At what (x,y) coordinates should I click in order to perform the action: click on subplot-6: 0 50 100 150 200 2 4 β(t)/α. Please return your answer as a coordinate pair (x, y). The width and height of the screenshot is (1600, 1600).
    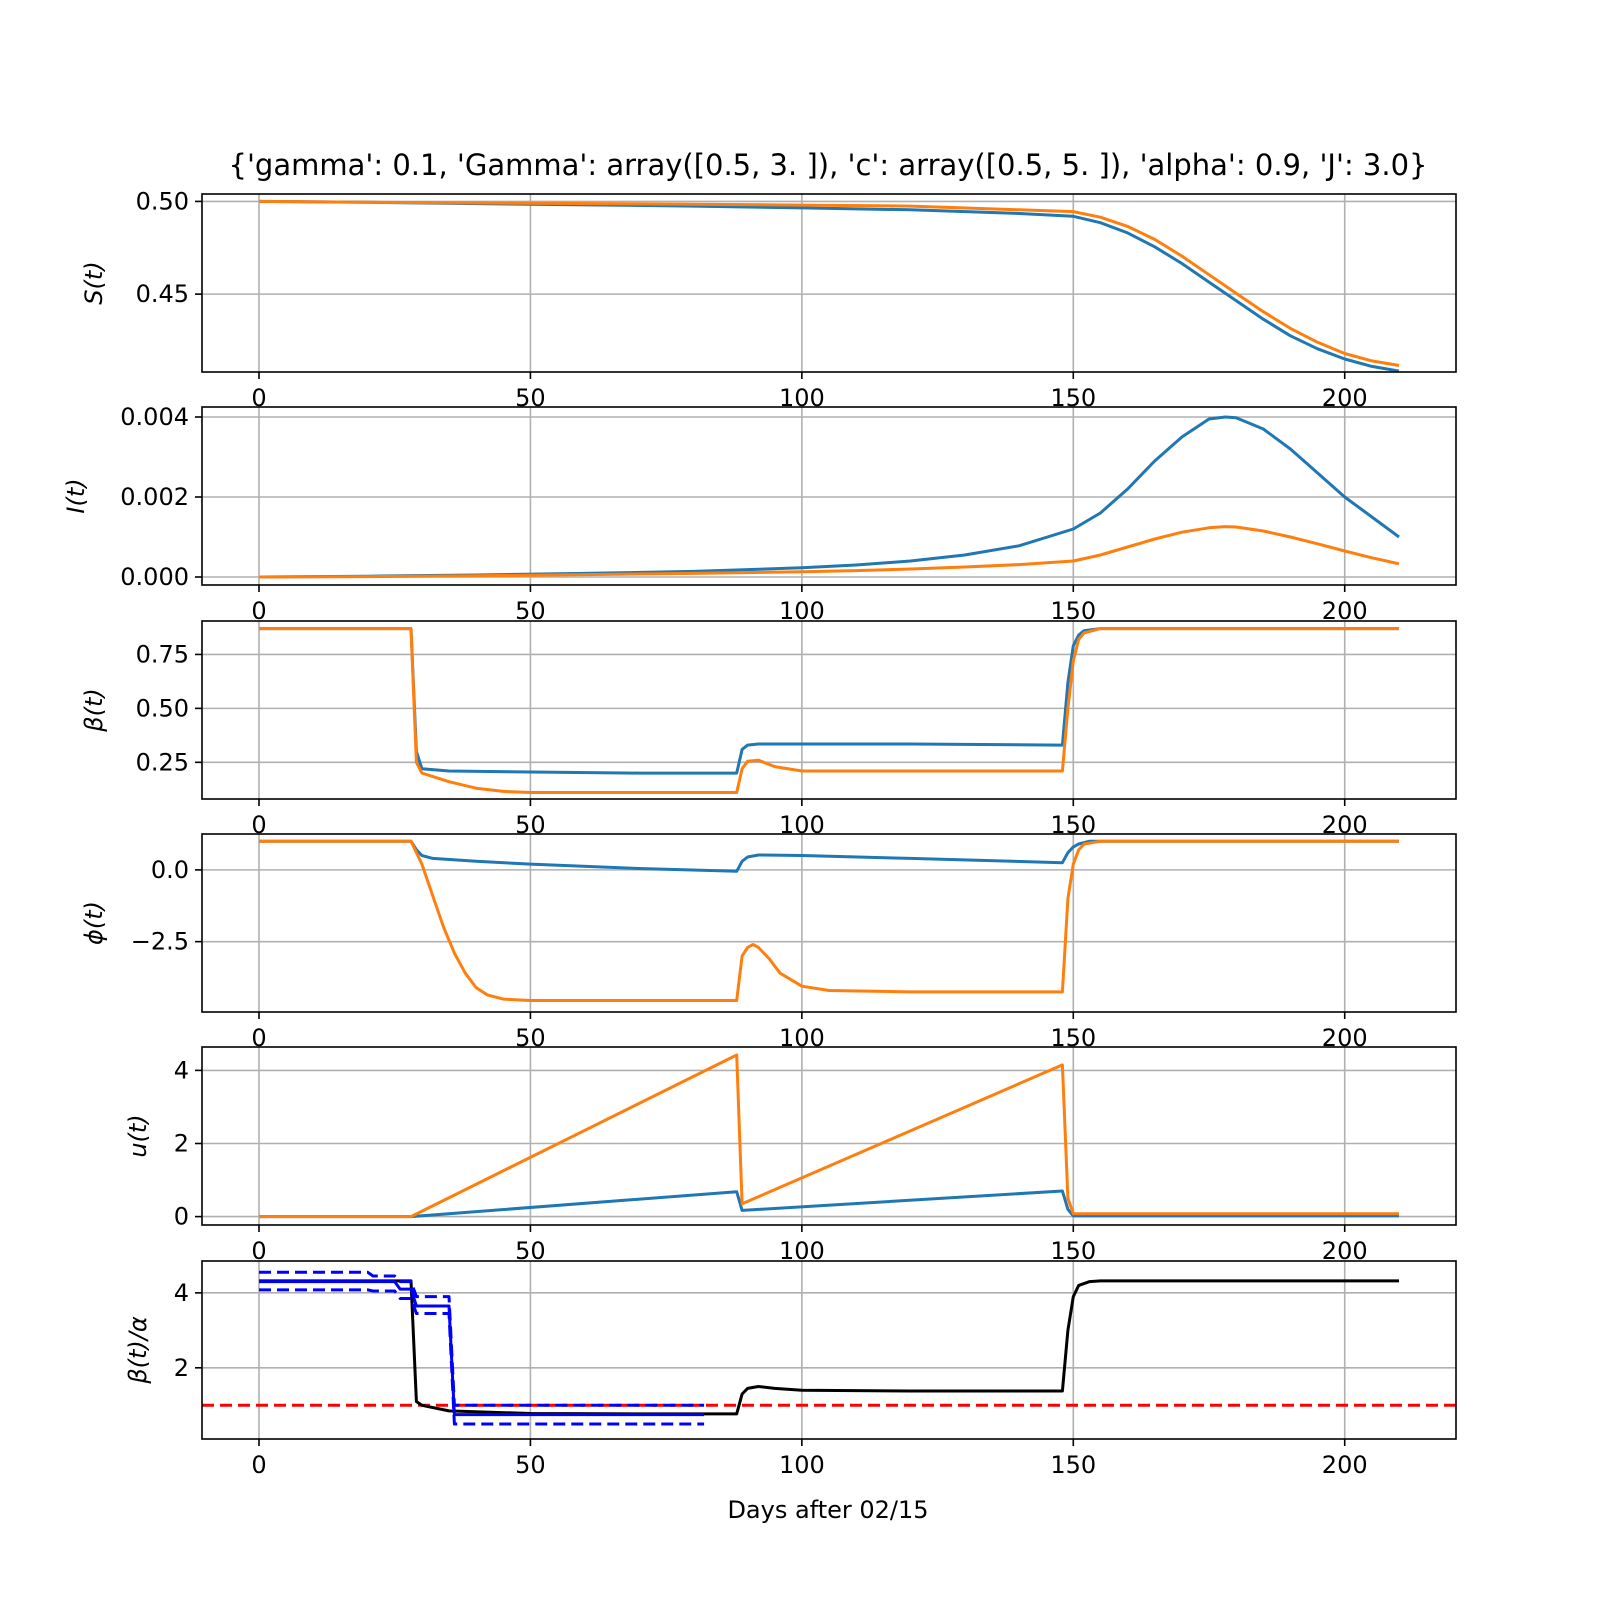
    Looking at the image, I should click on (790, 1369).